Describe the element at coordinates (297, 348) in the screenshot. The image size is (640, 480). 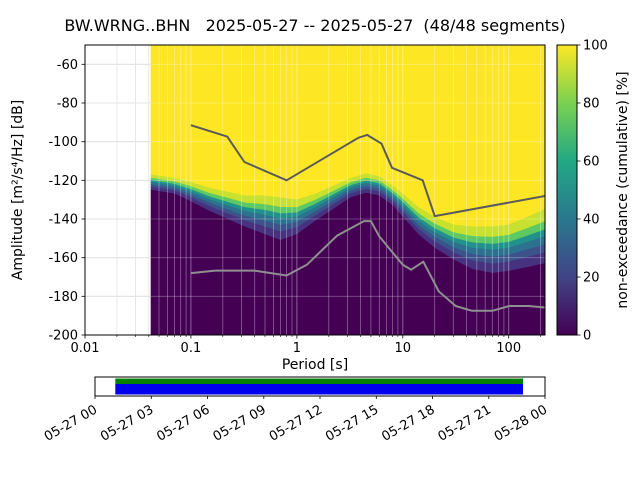
I see `x-tick-label: 1` at that location.